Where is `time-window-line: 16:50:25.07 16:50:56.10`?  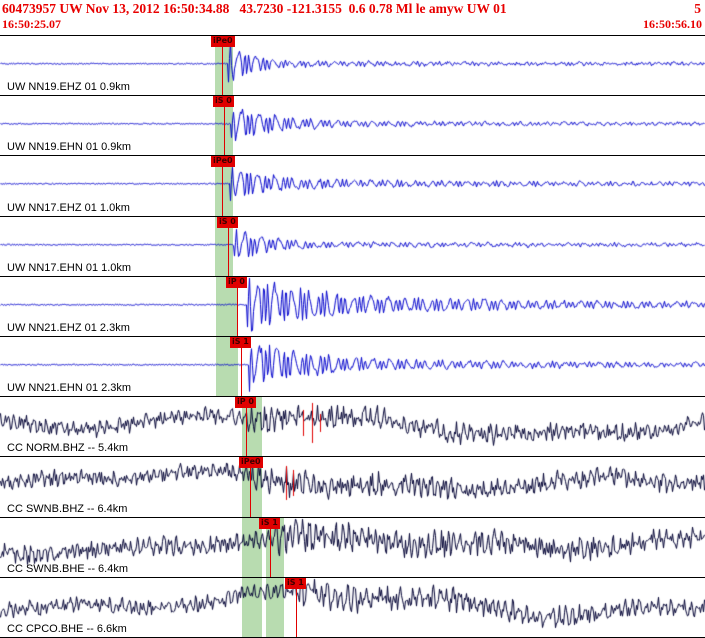
time-window-line: 16:50:25.07 16:50:56.10 is located at coordinates (352, 24).